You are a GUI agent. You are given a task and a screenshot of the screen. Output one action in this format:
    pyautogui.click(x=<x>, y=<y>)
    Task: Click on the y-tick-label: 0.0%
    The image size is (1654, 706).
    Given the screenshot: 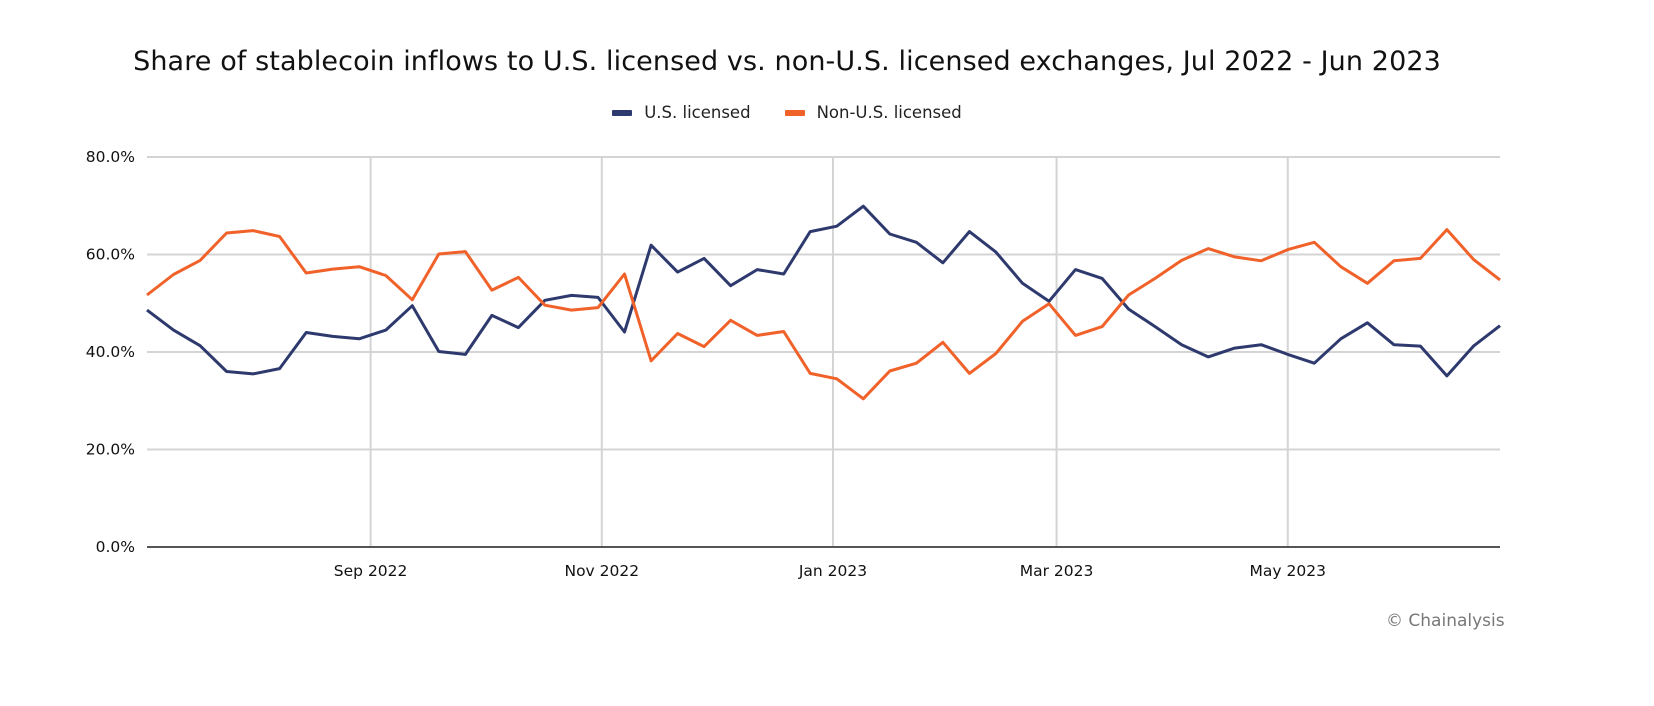 What is the action you would take?
    pyautogui.click(x=115, y=547)
    